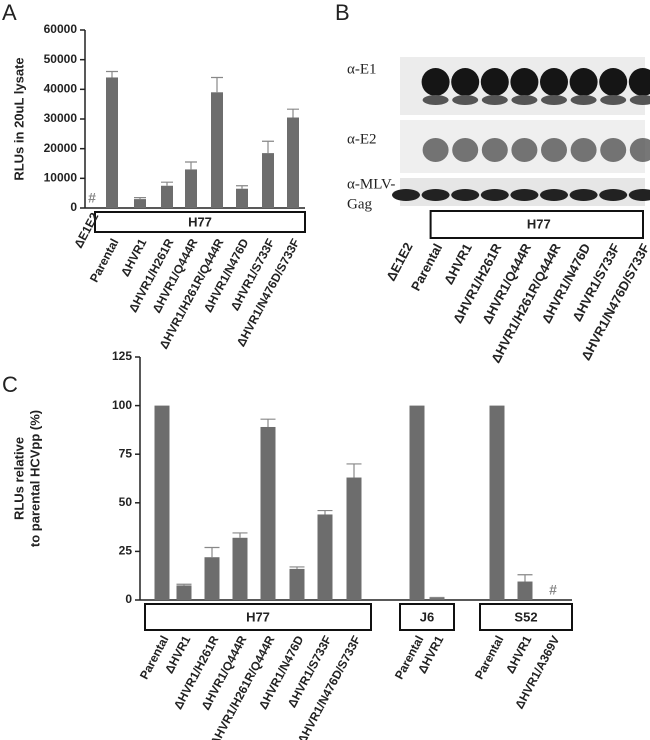 This screenshot has height=740, width=650. Describe the element at coordinates (61, 59) in the screenshot. I see `y-tick-label: 50000` at that location.